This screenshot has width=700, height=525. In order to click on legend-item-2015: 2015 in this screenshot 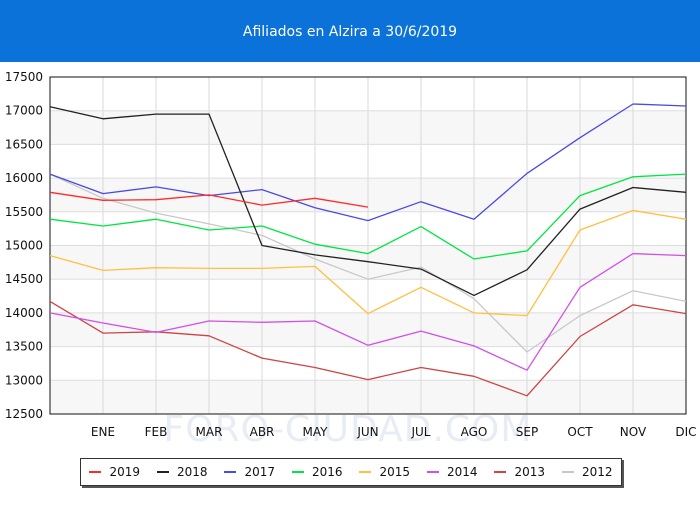, I will do `click(384, 472)`.